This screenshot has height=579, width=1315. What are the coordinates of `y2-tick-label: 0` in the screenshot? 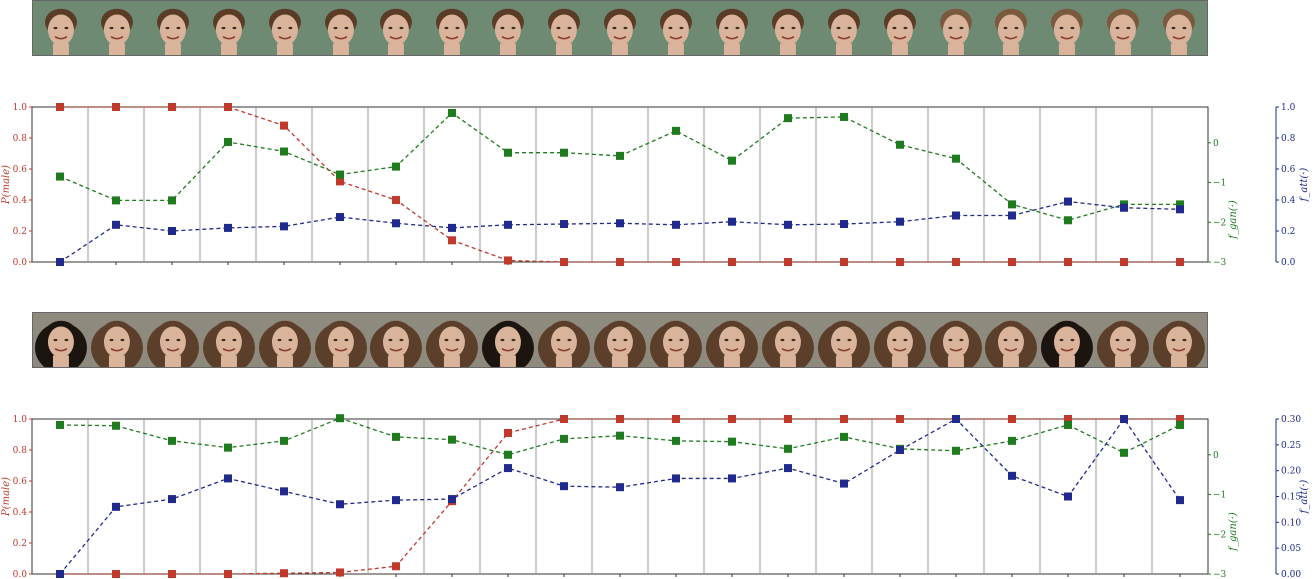 It's located at (1216, 144).